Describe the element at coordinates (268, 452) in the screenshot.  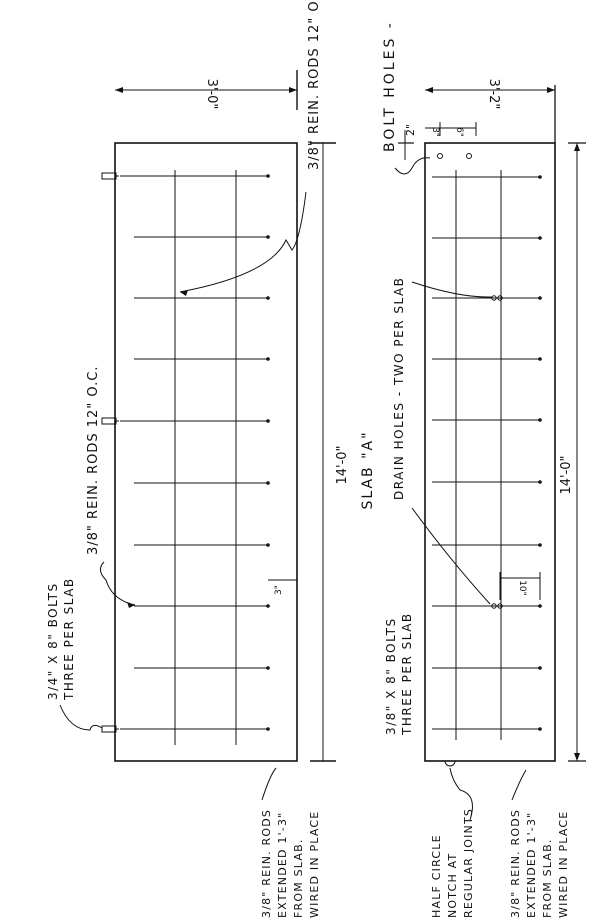
I see `left-rod-end-marks` at that location.